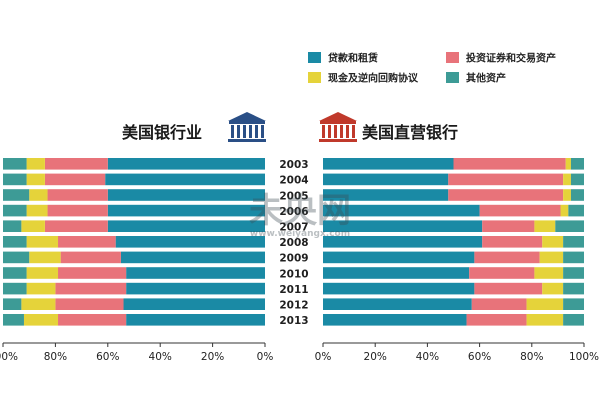 The height and width of the screenshot is (419, 600). What do you see at coordinates (9, 357) in the screenshot?
I see `tick-label-left-0: 100%` at bounding box center [9, 357].